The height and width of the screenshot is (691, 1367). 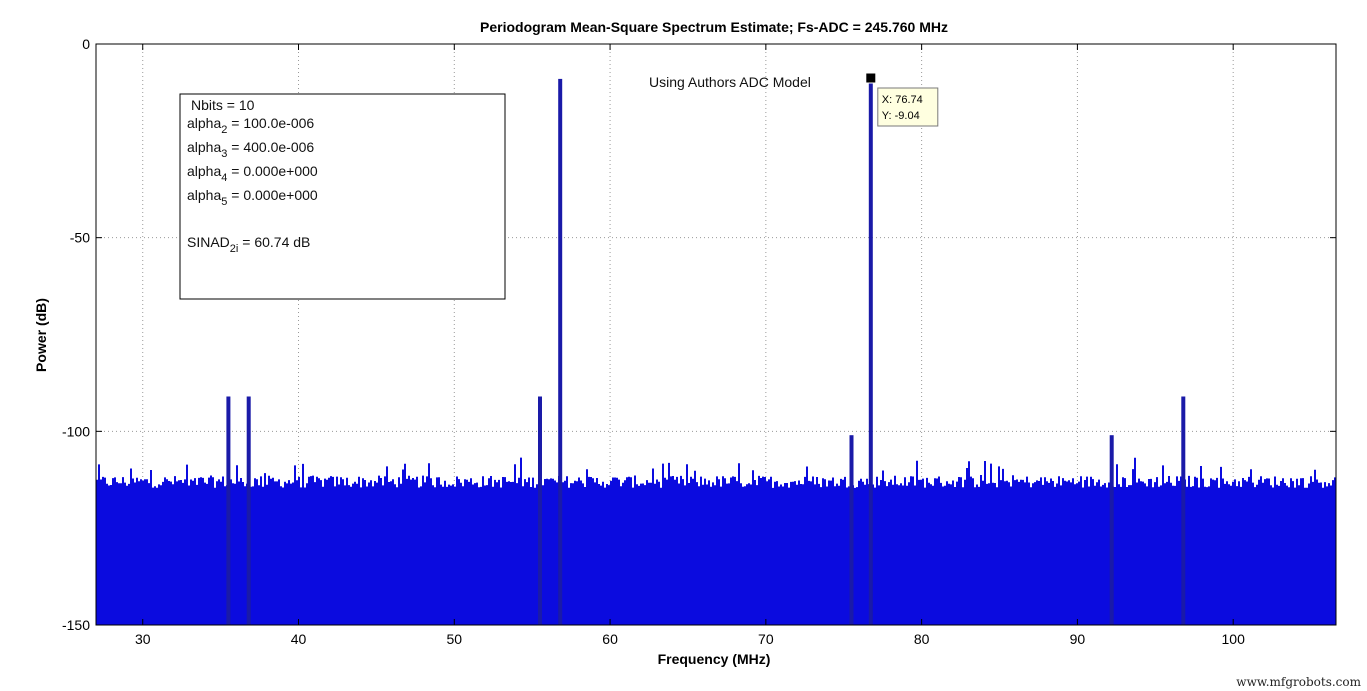 What do you see at coordinates (76, 431) in the screenshot?
I see `y-tick-label: -100` at bounding box center [76, 431].